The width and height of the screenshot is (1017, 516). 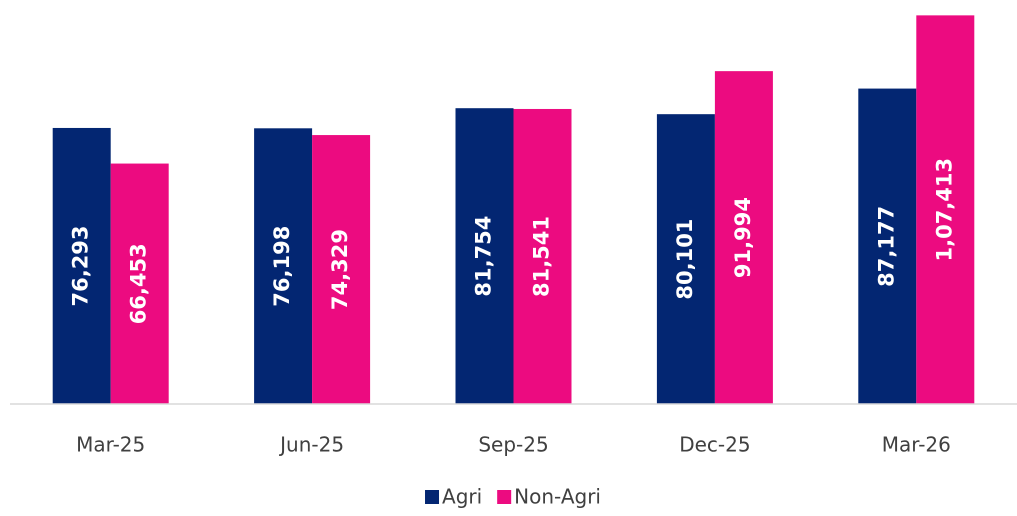 I want to click on value-label: 81,754, so click(x=484, y=256).